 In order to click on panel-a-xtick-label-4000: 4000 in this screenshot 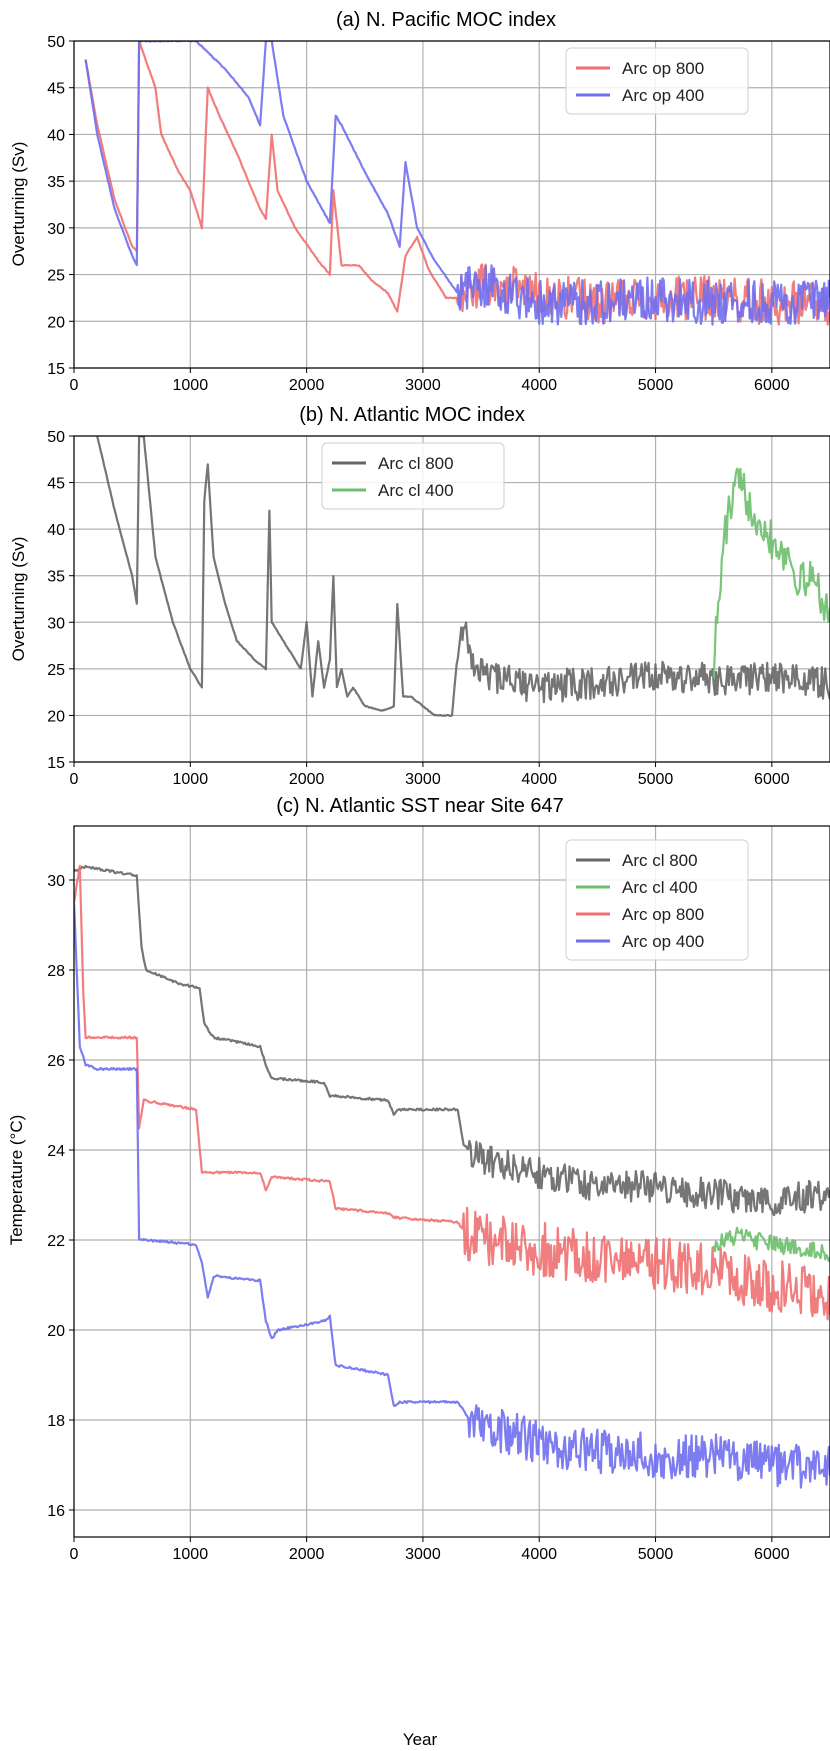, I will do `click(539, 385)`.